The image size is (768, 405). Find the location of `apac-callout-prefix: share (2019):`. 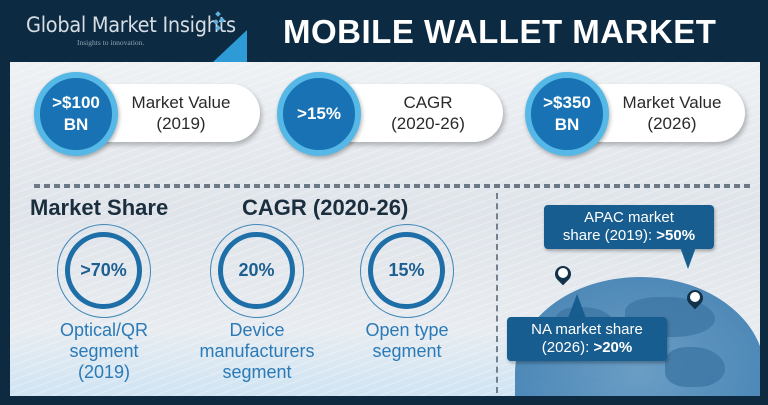

apac-callout-prefix: share (2019): is located at coordinates (609, 235).